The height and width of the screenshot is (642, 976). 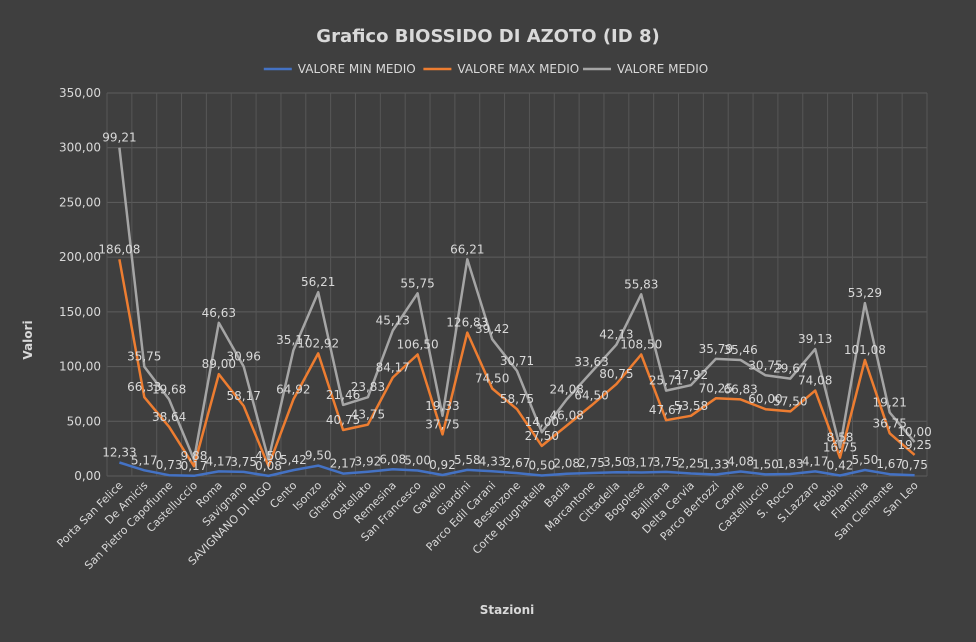 I want to click on data-label: 24,08, so click(x=567, y=389).